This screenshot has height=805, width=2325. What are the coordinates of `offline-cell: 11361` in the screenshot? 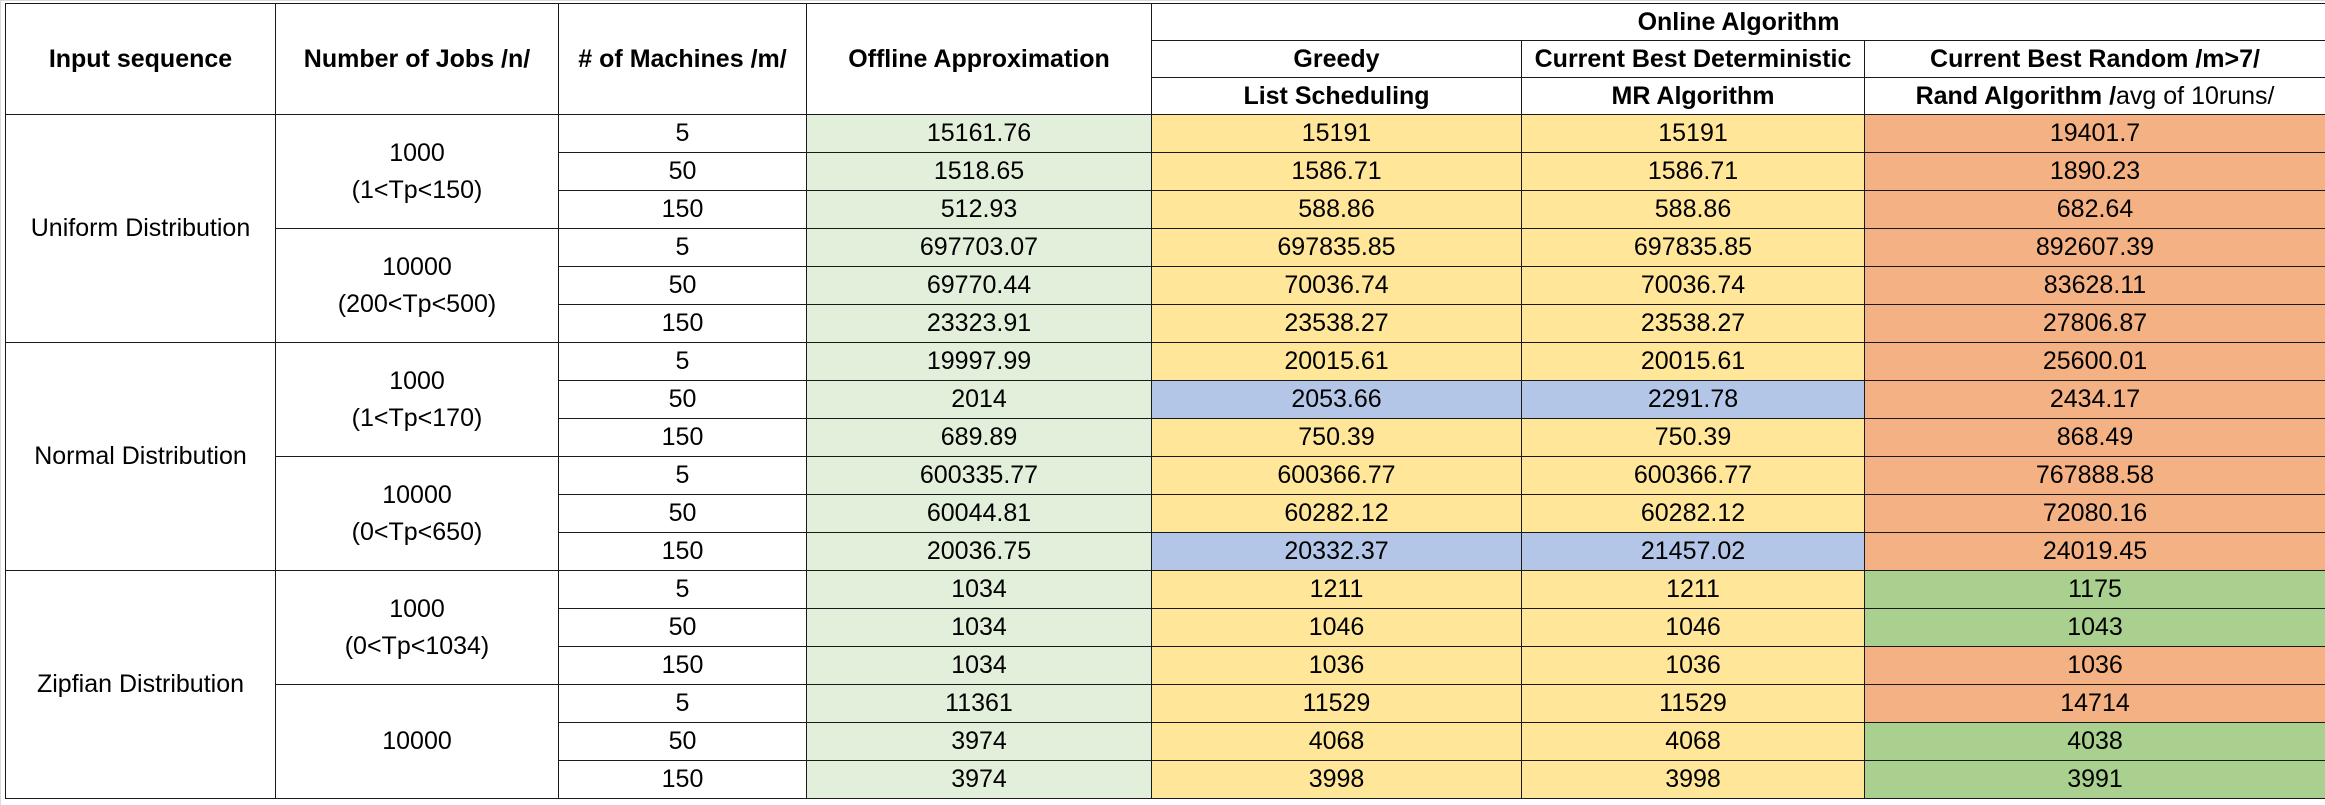 It's located at (979, 703).